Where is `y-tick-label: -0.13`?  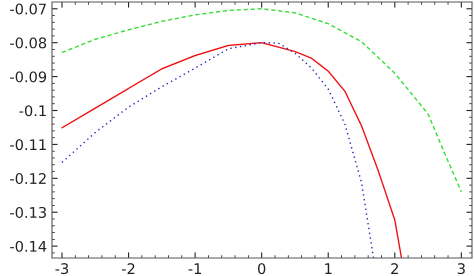 y-tick-label: -0.13 is located at coordinates (28, 212).